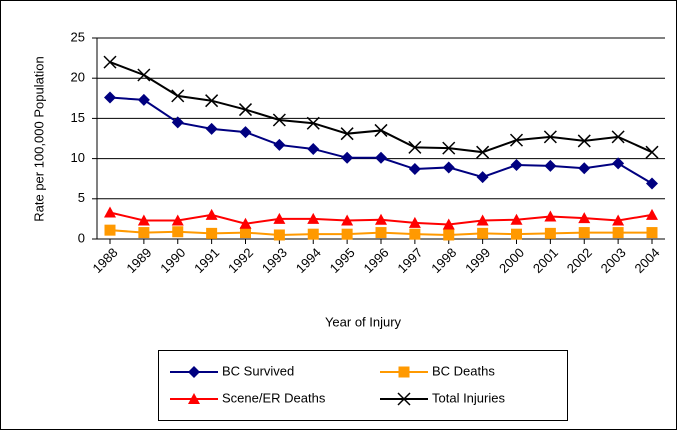  Describe the element at coordinates (363, 321) in the screenshot. I see `x-axis-title: Year of Injury` at that location.